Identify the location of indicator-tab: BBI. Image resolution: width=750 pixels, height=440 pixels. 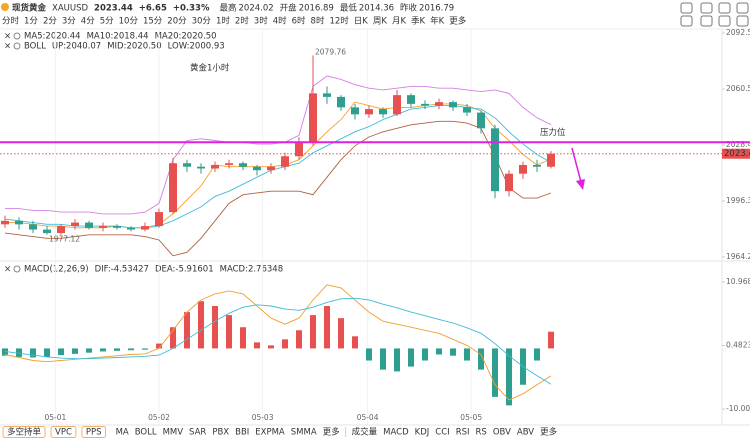
(242, 433).